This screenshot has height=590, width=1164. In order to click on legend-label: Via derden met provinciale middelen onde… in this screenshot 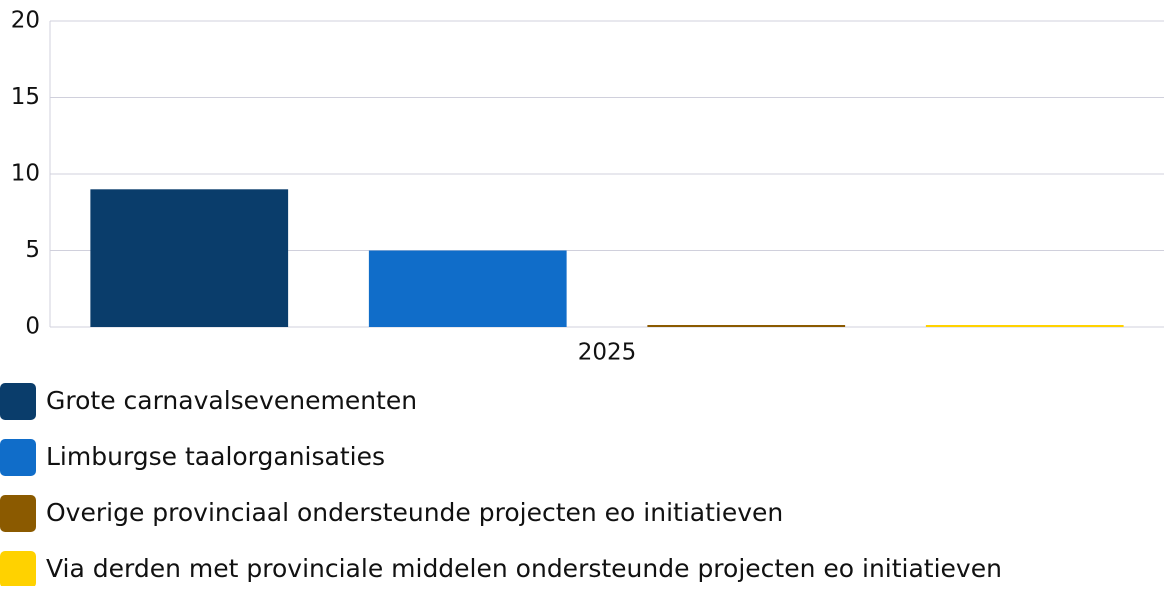, I will do `click(524, 568)`.